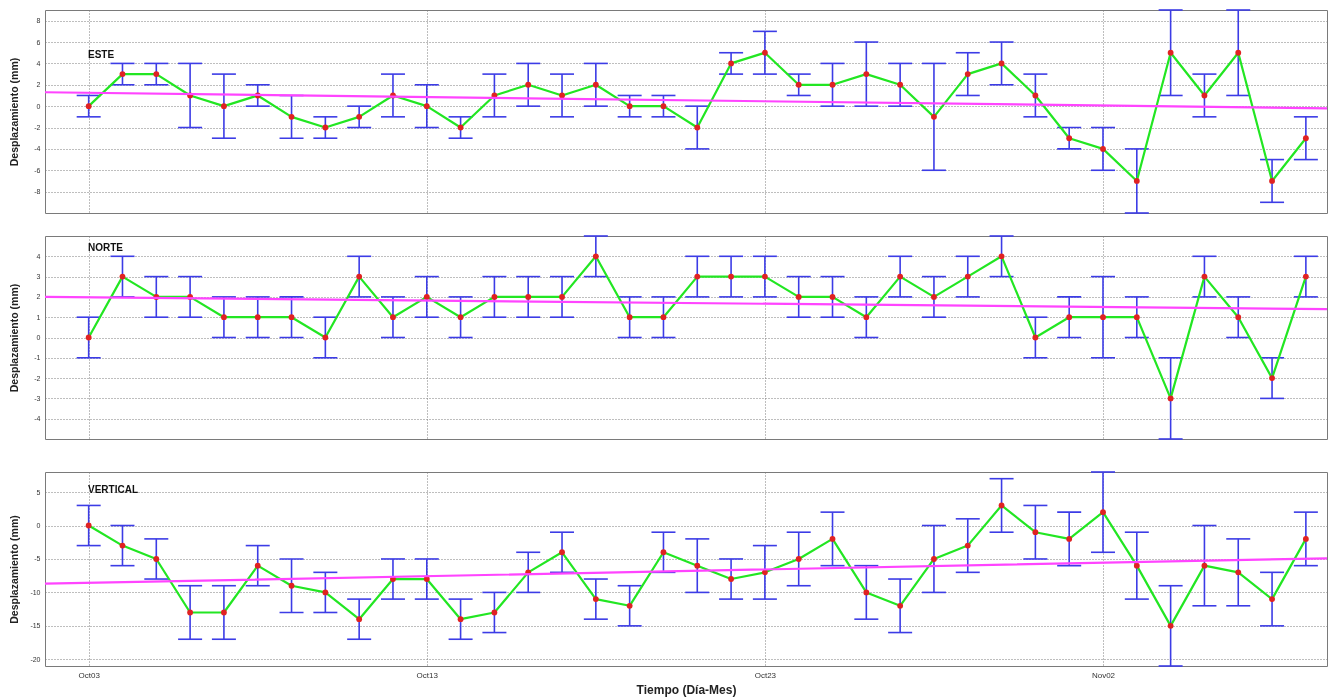  What do you see at coordinates (765, 675) in the screenshot?
I see `x-tick-label: Oct23` at bounding box center [765, 675].